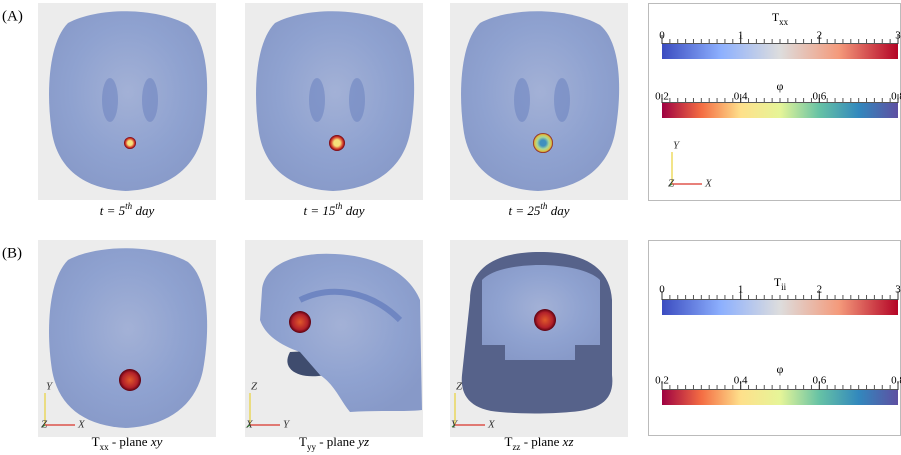 Image resolution: width=901 pixels, height=455 pixels. What do you see at coordinates (12, 253) in the screenshot?
I see `panel-label: (B)` at bounding box center [12, 253].